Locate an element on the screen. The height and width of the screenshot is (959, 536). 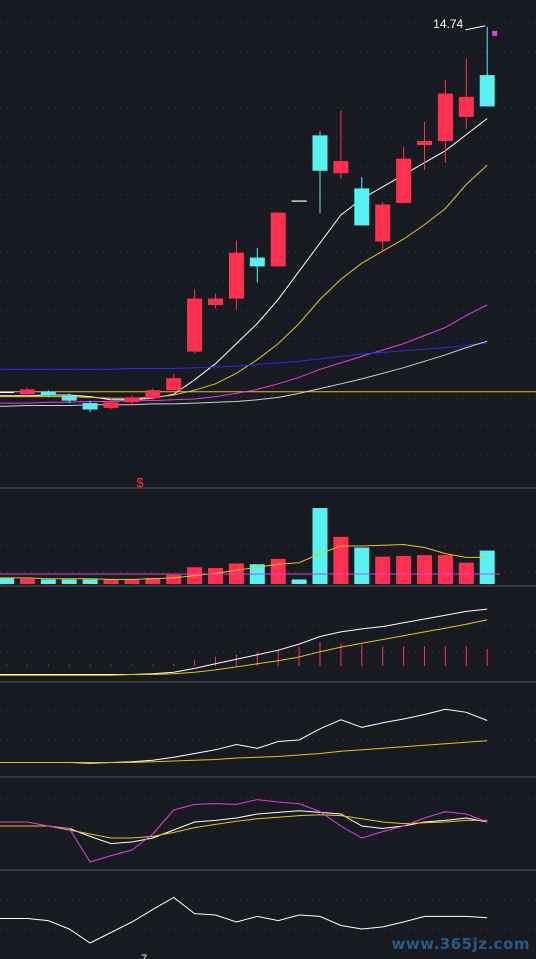
volume-average-line is located at coordinates (244, 561).